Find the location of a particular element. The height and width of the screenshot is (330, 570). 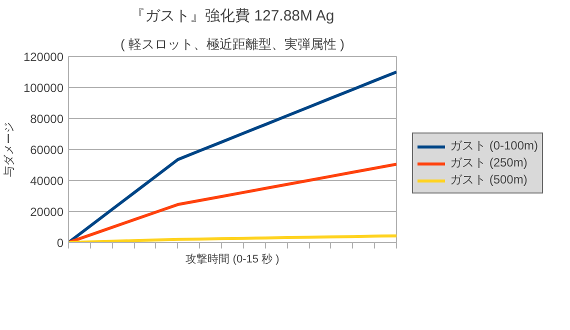

x-axis-title: 攻撃時間 (0-15 秒 ) is located at coordinates (233, 259).